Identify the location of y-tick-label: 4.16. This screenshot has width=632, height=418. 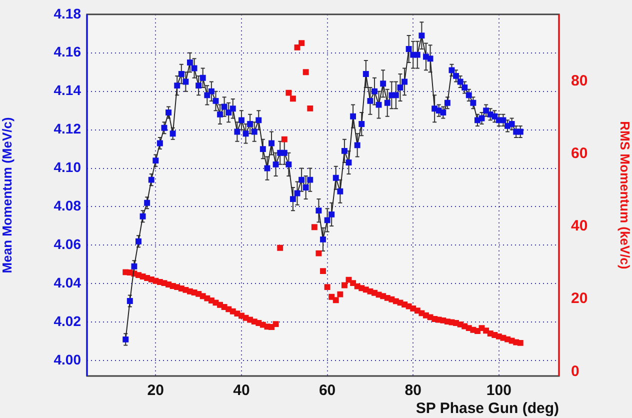
(68, 52).